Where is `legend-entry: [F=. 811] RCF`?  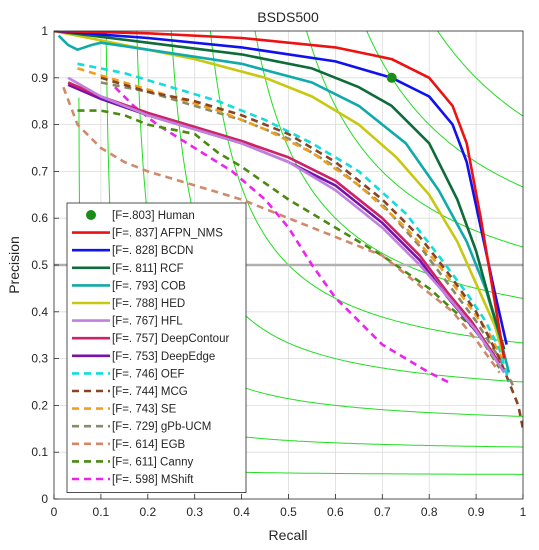
legend-entry: [F=. 811] RCF is located at coordinates (148, 269).